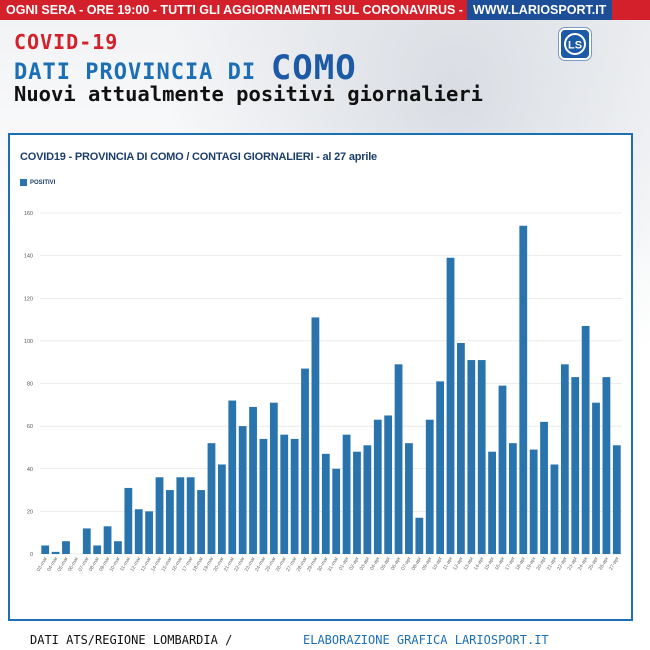 Image resolution: width=650 pixels, height=650 pixels. I want to click on province-label: DATI PROVINCIA DI, so click(135, 72).